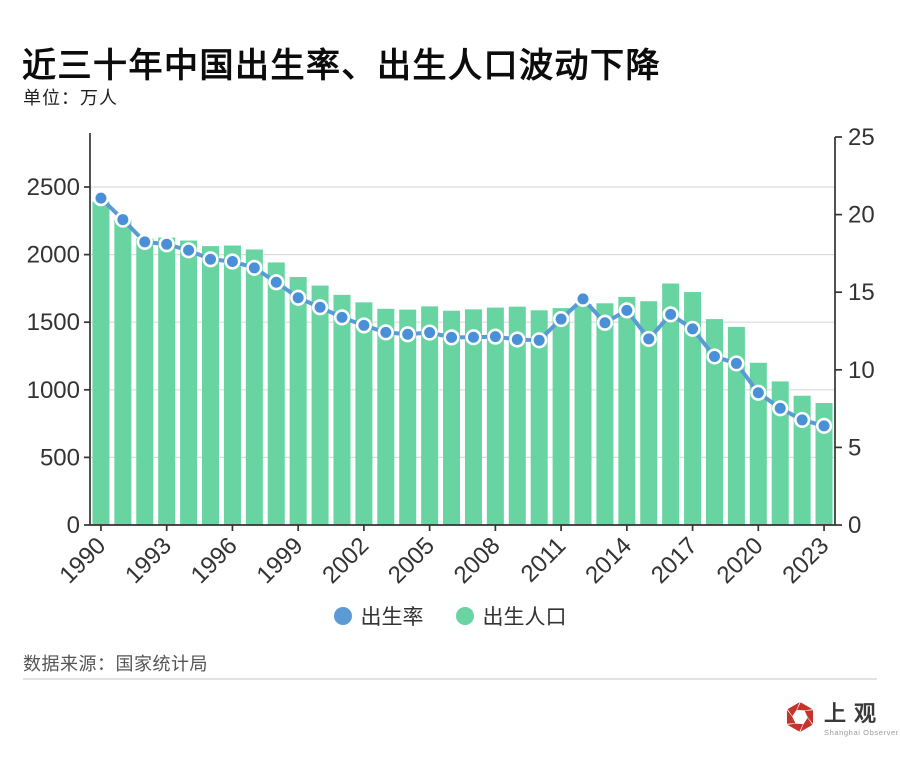 The height and width of the screenshot is (765, 900). I want to click on svg-text: 2017, so click(674, 560).